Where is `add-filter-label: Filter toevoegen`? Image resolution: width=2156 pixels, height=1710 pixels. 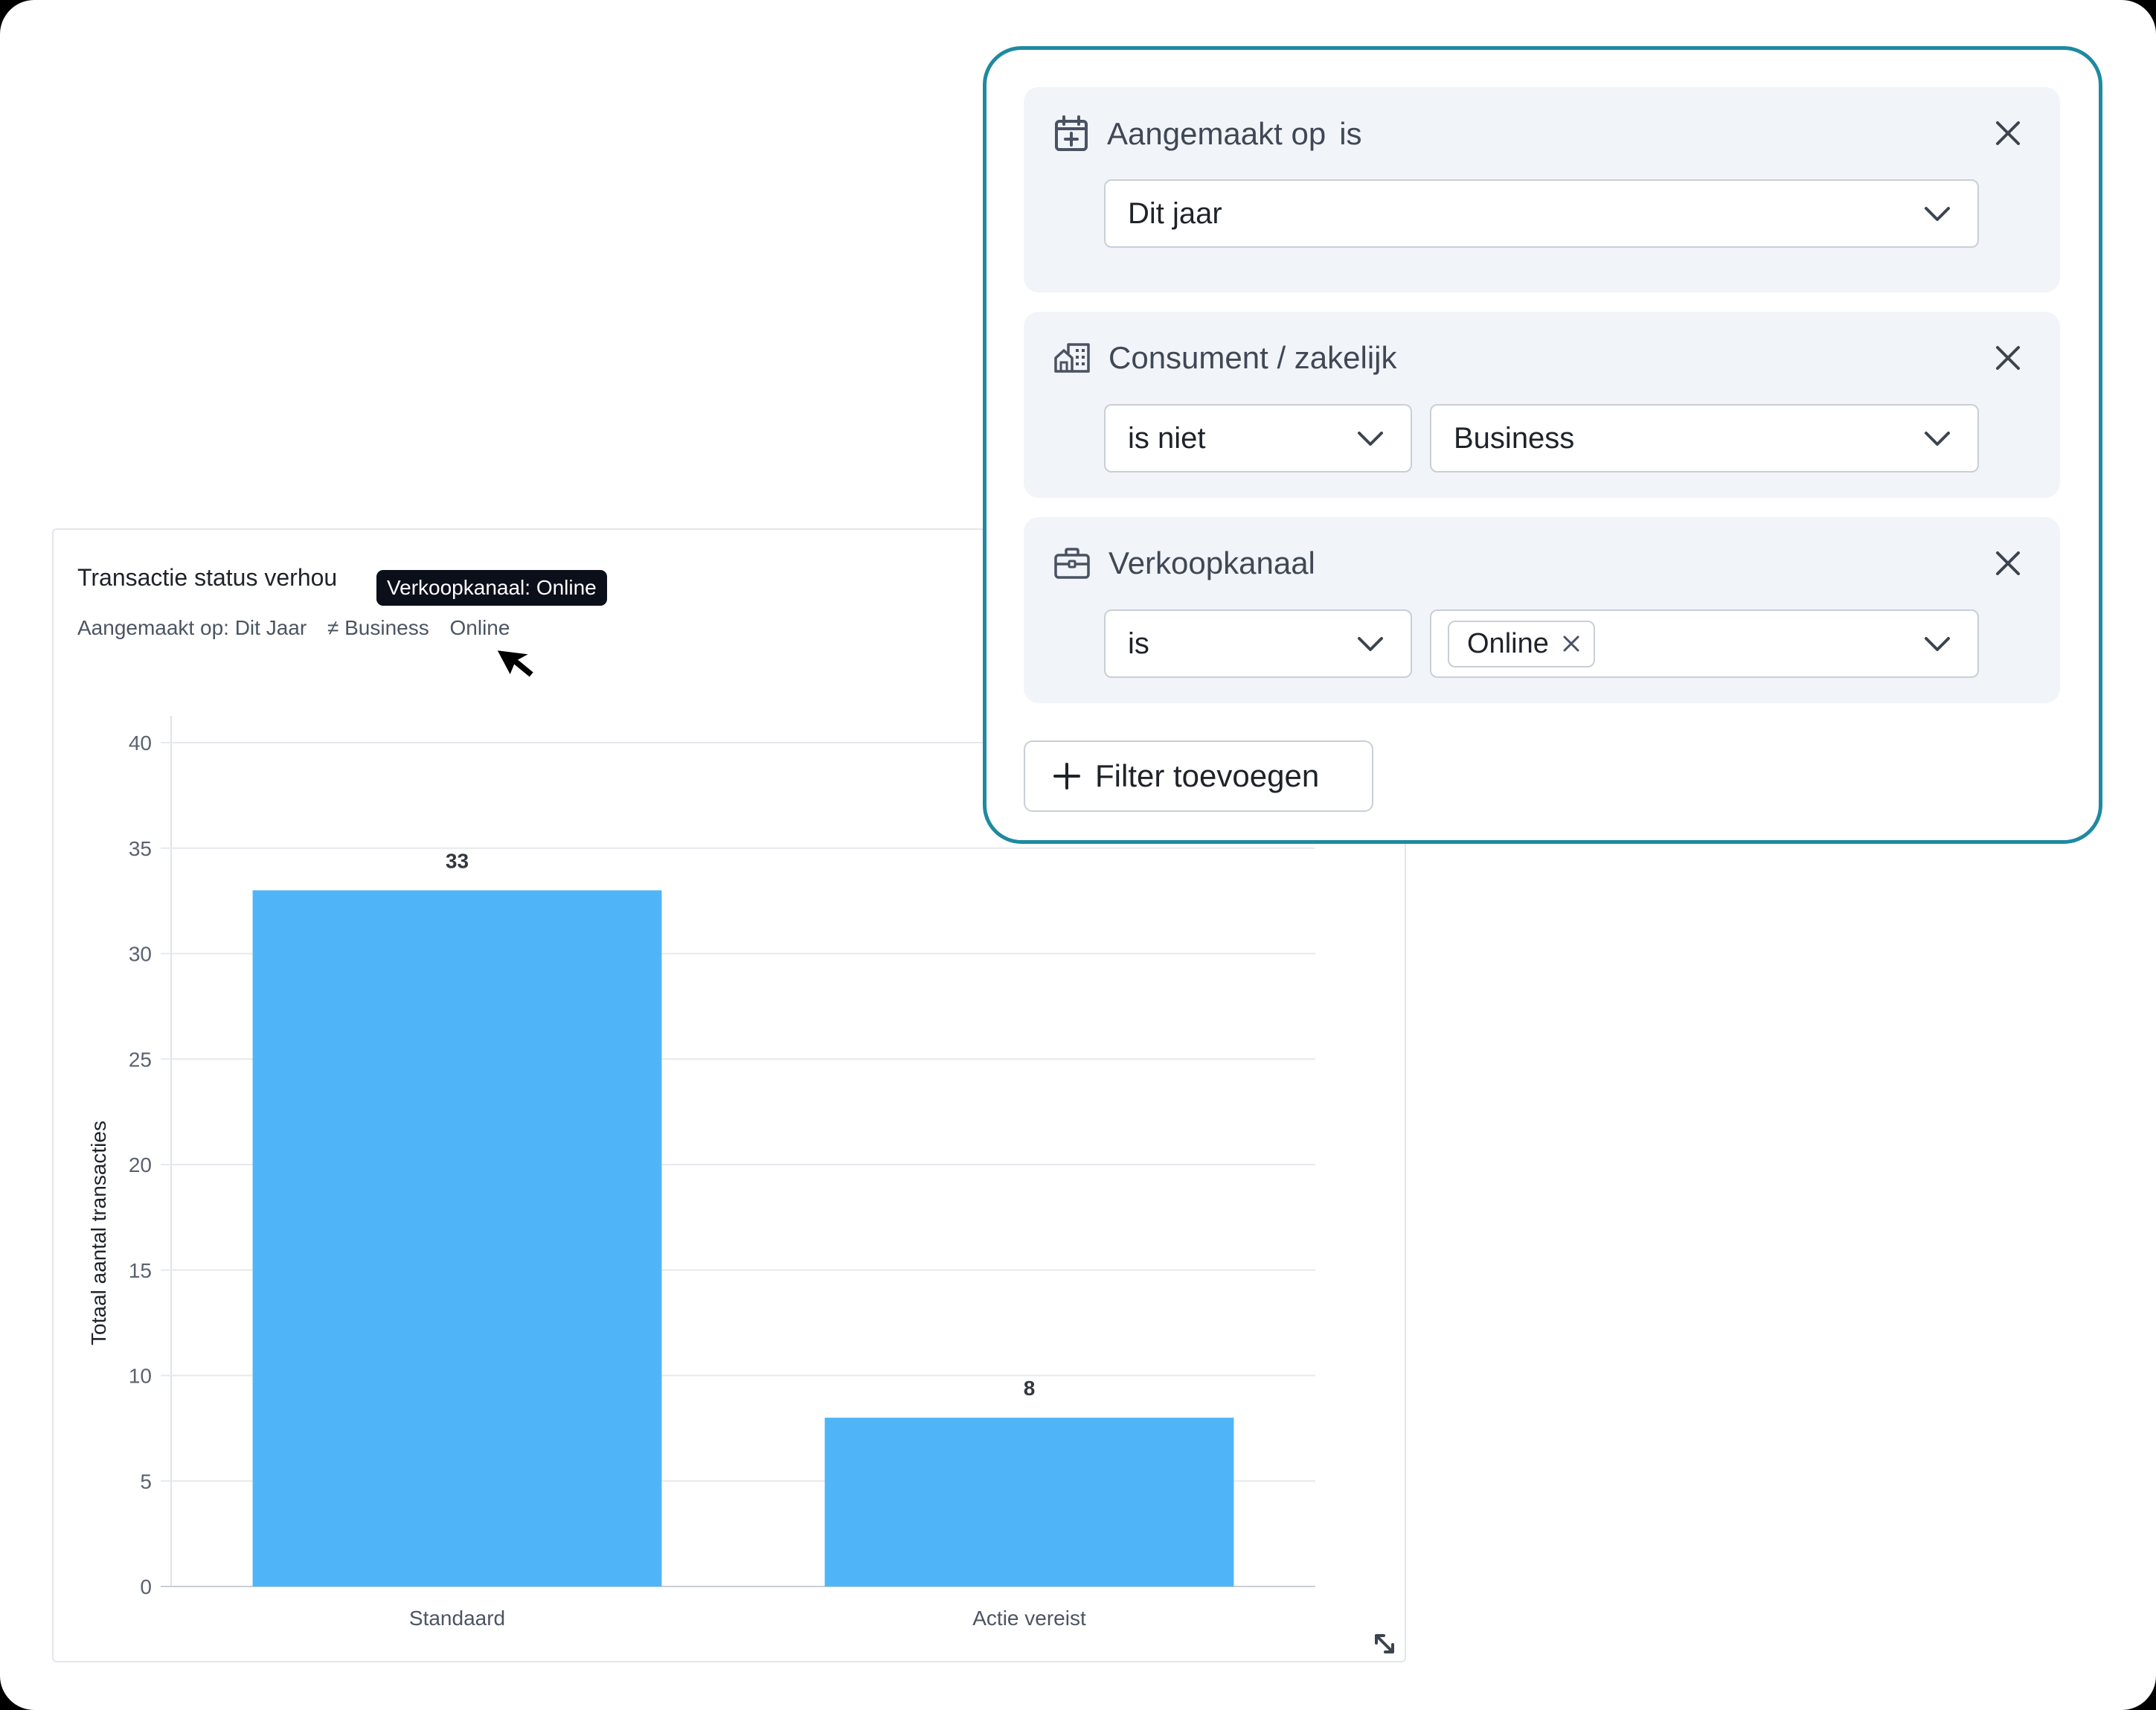
add-filter-label: Filter toevoegen is located at coordinates (1207, 775).